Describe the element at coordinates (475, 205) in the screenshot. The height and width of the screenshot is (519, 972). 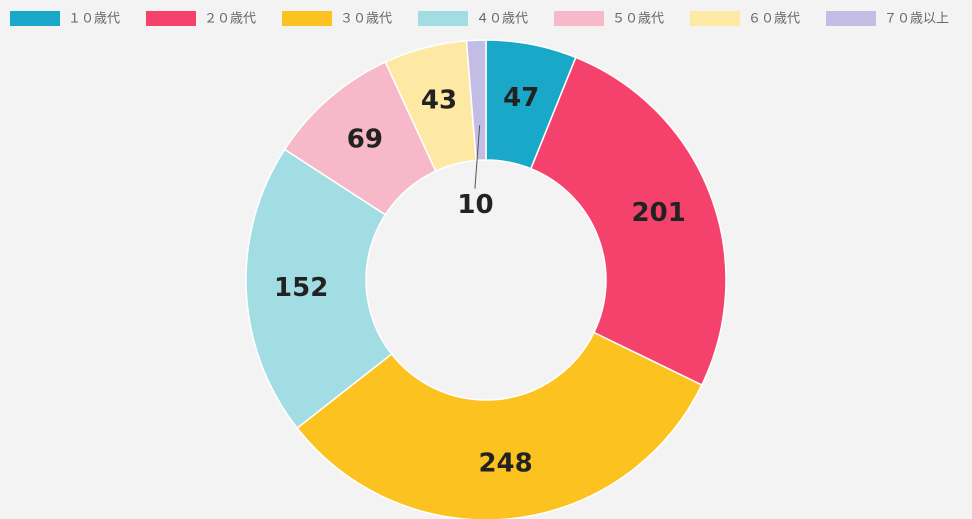
I see `data-label: 10` at that location.